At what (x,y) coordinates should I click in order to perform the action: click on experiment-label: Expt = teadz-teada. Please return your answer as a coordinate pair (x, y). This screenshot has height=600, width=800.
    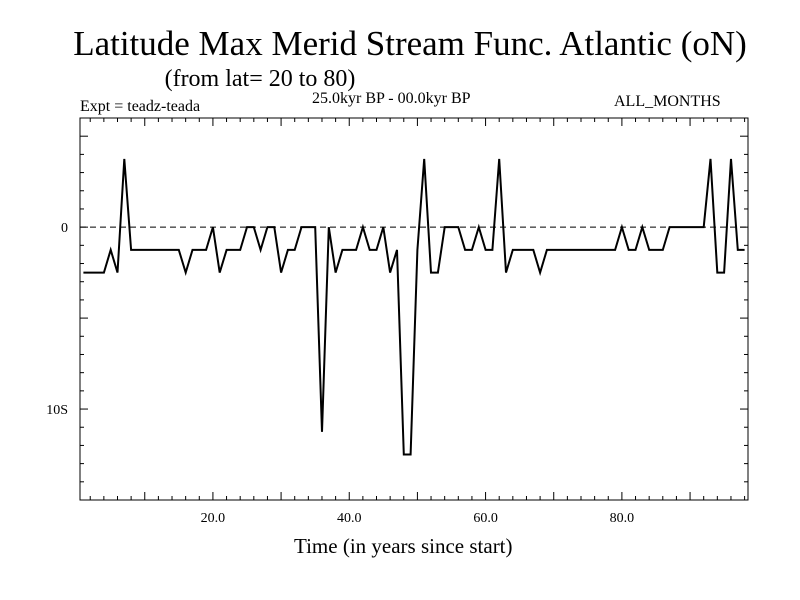
    Looking at the image, I should click on (140, 106).